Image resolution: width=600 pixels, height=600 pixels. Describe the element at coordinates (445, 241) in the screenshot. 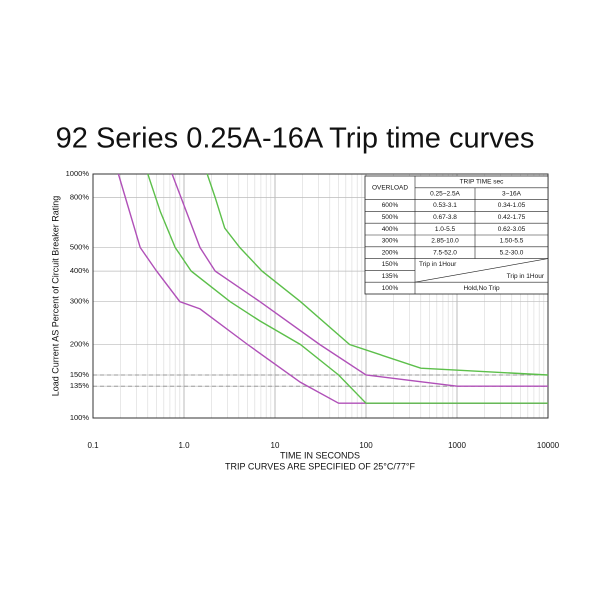

I see `table-text: 2.85-10.0` at that location.